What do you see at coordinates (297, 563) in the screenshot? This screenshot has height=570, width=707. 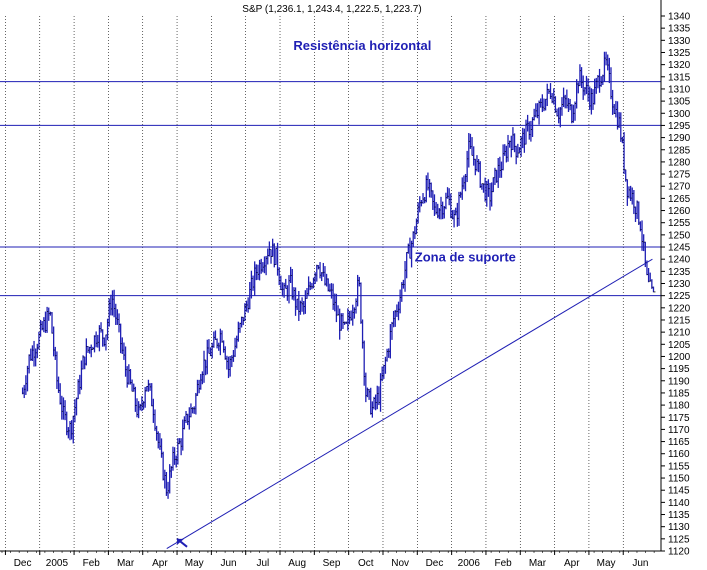 I see `x-tick-label: Aug` at bounding box center [297, 563].